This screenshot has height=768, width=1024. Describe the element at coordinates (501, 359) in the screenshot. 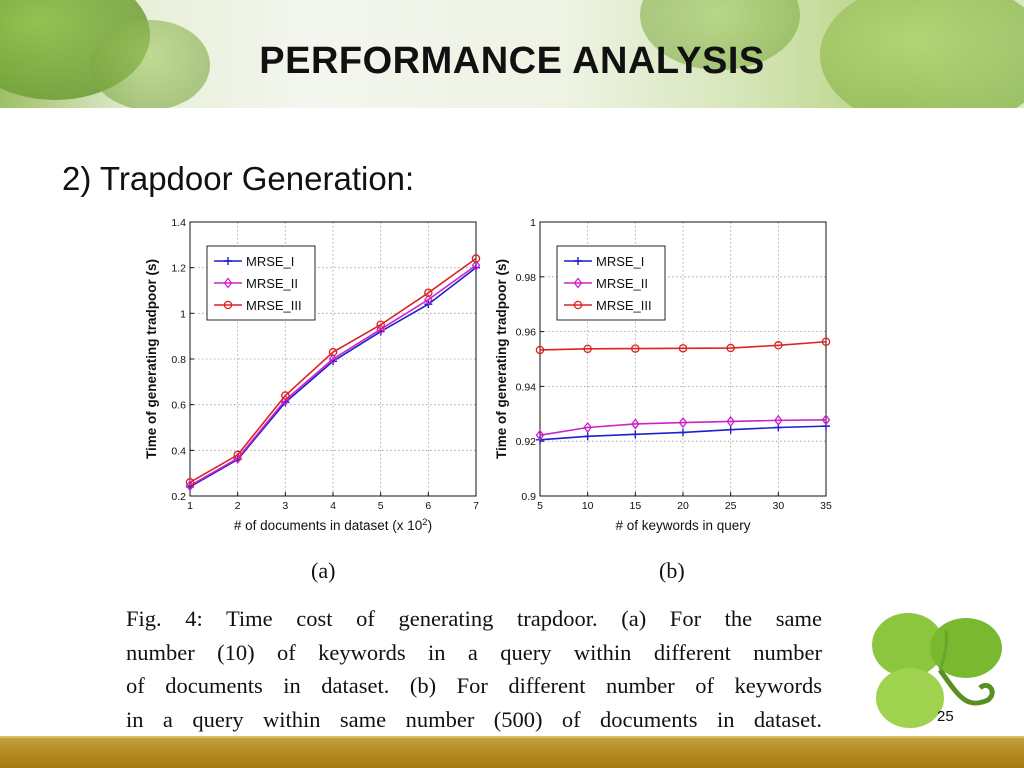

I see `chart-b-y-axis-label: Time of generating tradpoor (s)` at that location.